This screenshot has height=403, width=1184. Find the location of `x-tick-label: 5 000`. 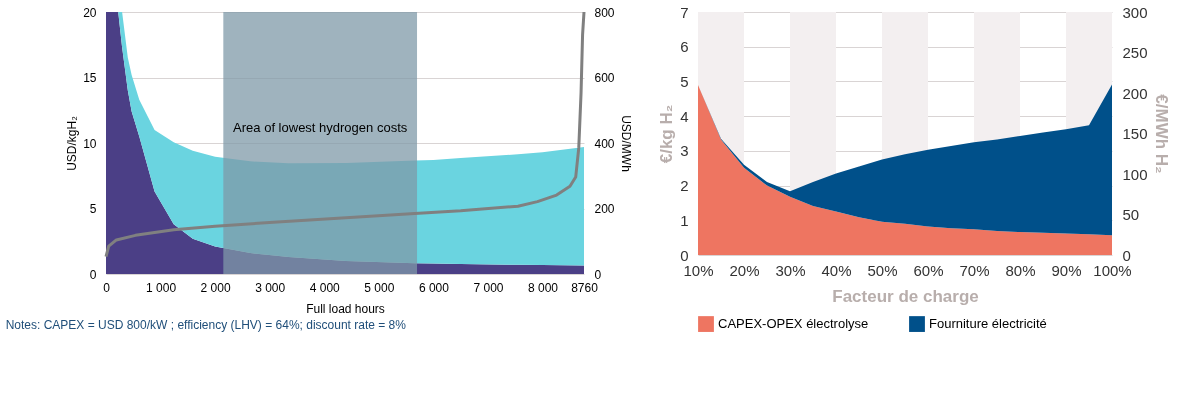

x-tick-label: 5 000 is located at coordinates (379, 287).